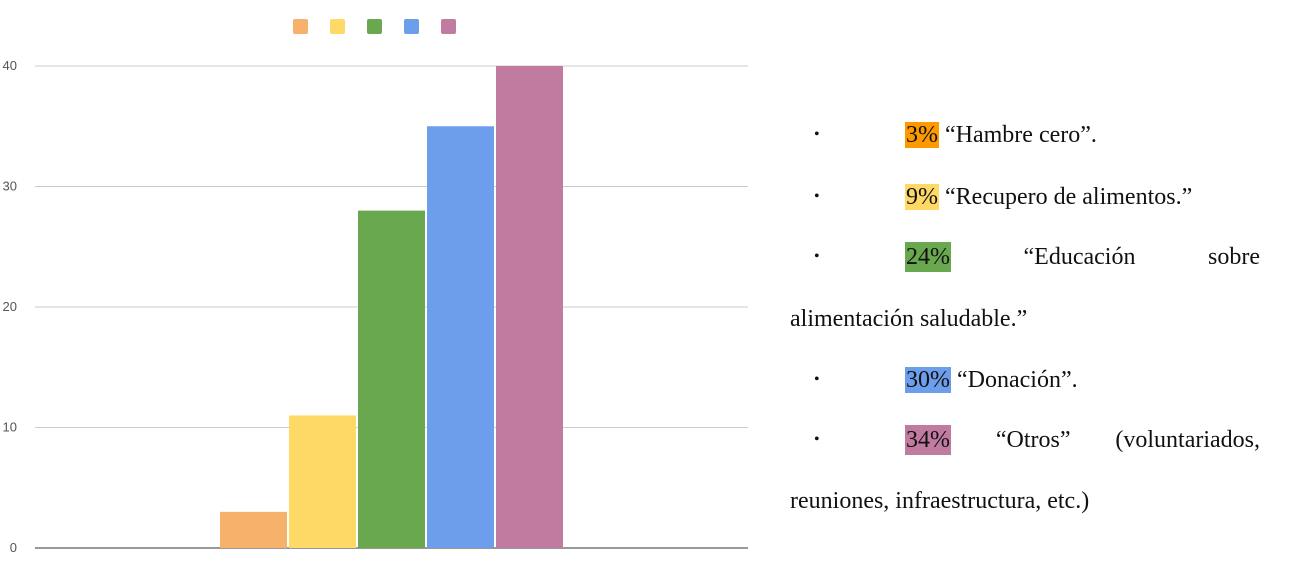 The height and width of the screenshot is (561, 1292). I want to click on y-axis-ticks: 0 10 20 30 40, so click(10, 306).